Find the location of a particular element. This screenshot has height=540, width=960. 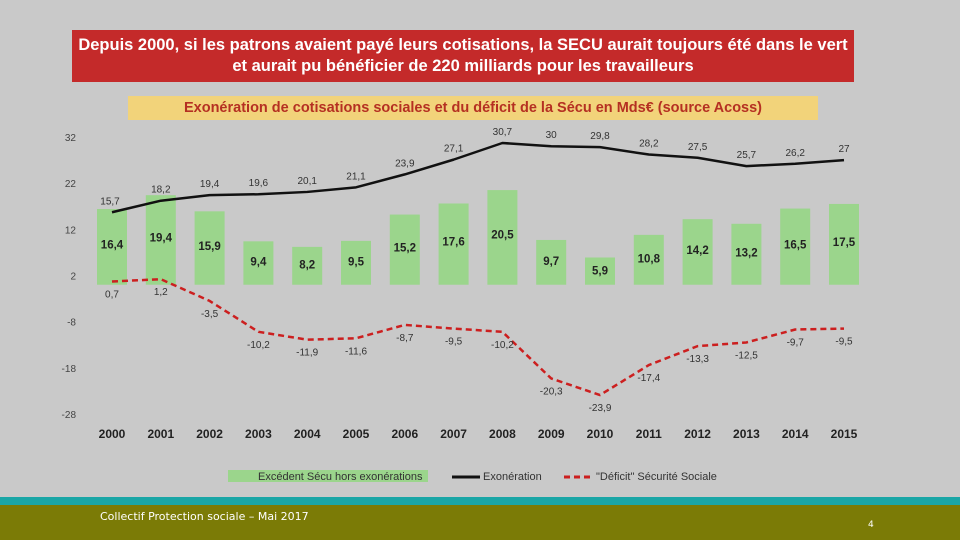

x-tick-label: 2009 is located at coordinates (551, 434).